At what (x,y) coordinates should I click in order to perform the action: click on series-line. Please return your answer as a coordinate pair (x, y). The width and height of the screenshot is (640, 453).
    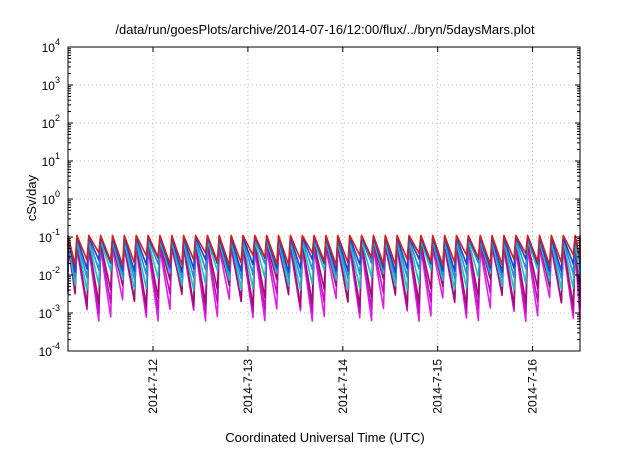
    Looking at the image, I should click on (324, 250).